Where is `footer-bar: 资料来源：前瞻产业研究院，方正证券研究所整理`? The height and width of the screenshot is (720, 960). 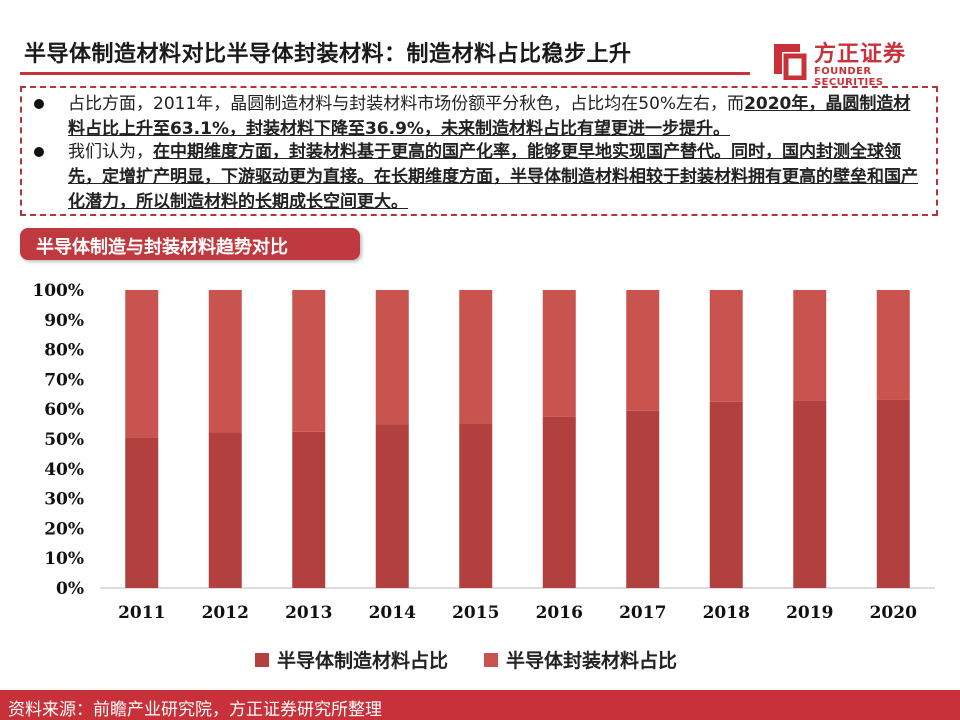
footer-bar: 资料来源：前瞻产业研究院，方正证券研究所整理 is located at coordinates (480, 705).